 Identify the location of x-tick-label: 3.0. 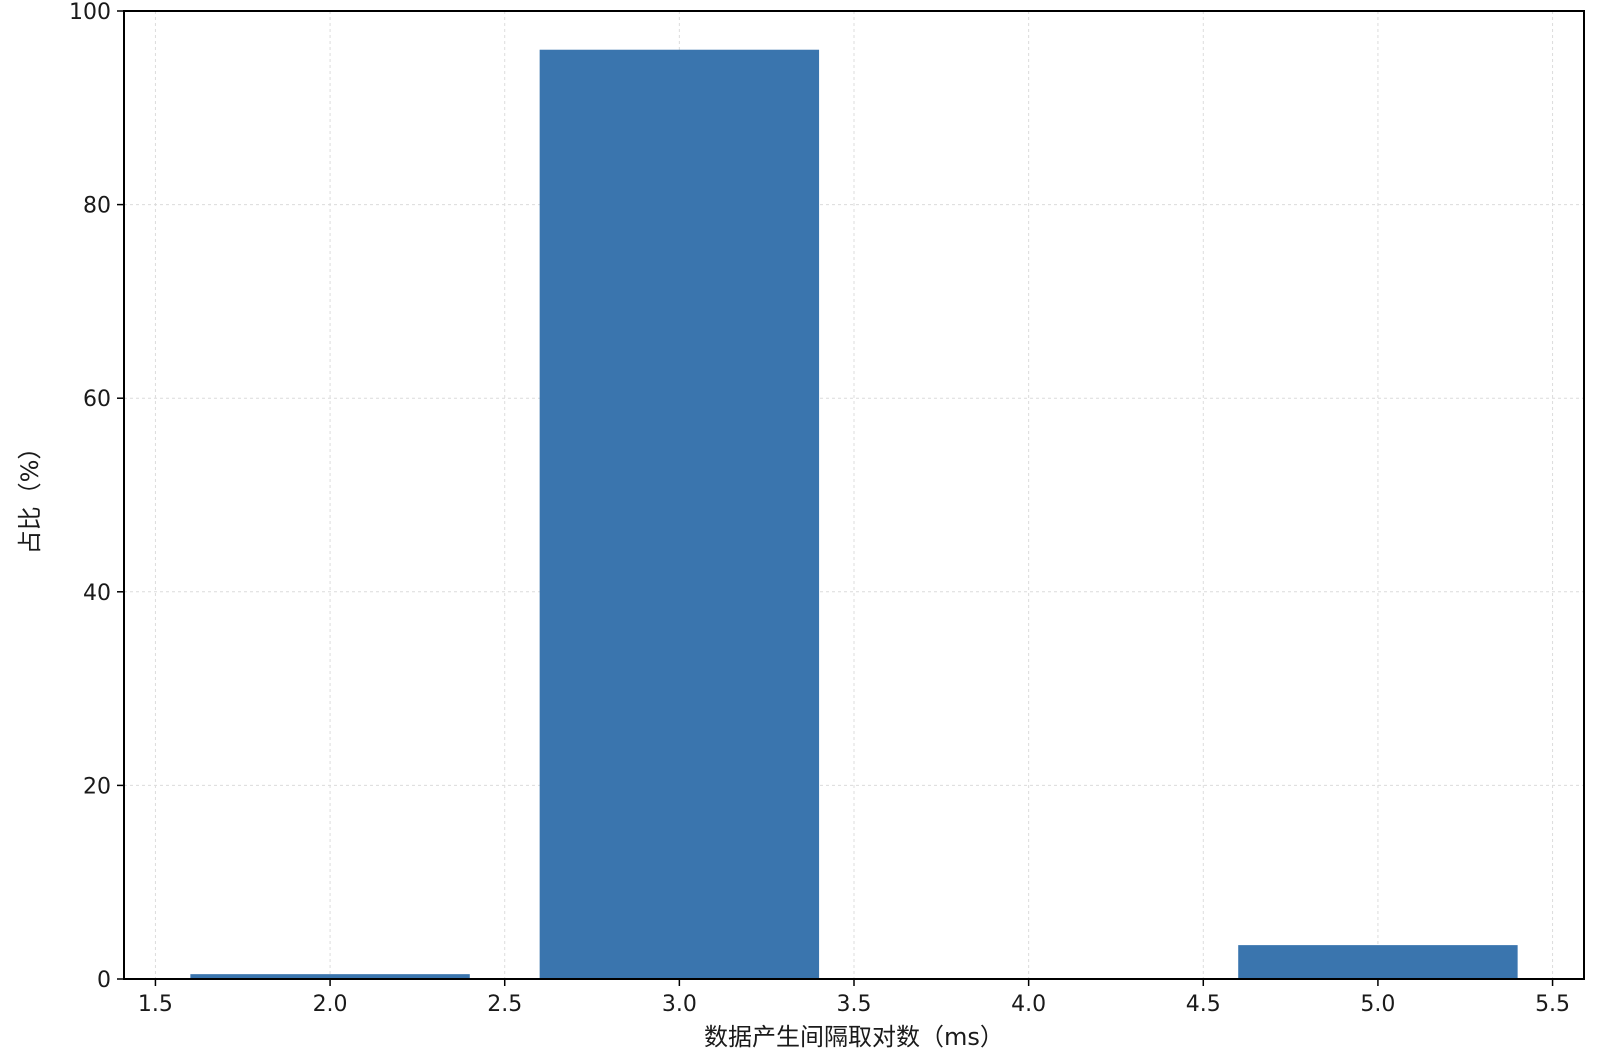
(679, 1004).